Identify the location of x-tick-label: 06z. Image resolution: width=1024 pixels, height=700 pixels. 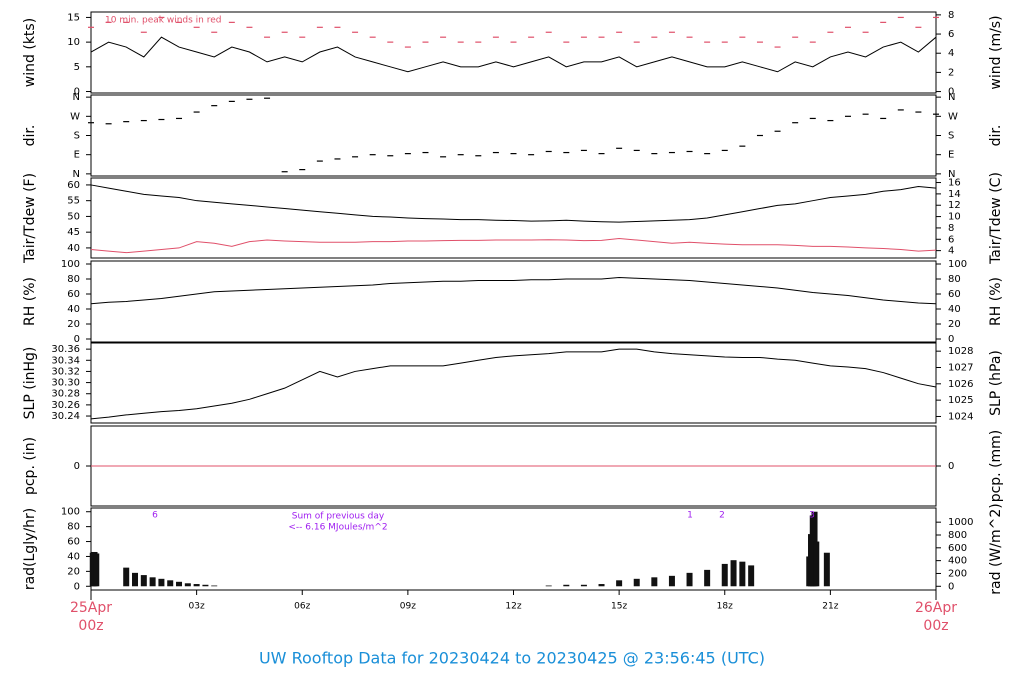
(302, 607).